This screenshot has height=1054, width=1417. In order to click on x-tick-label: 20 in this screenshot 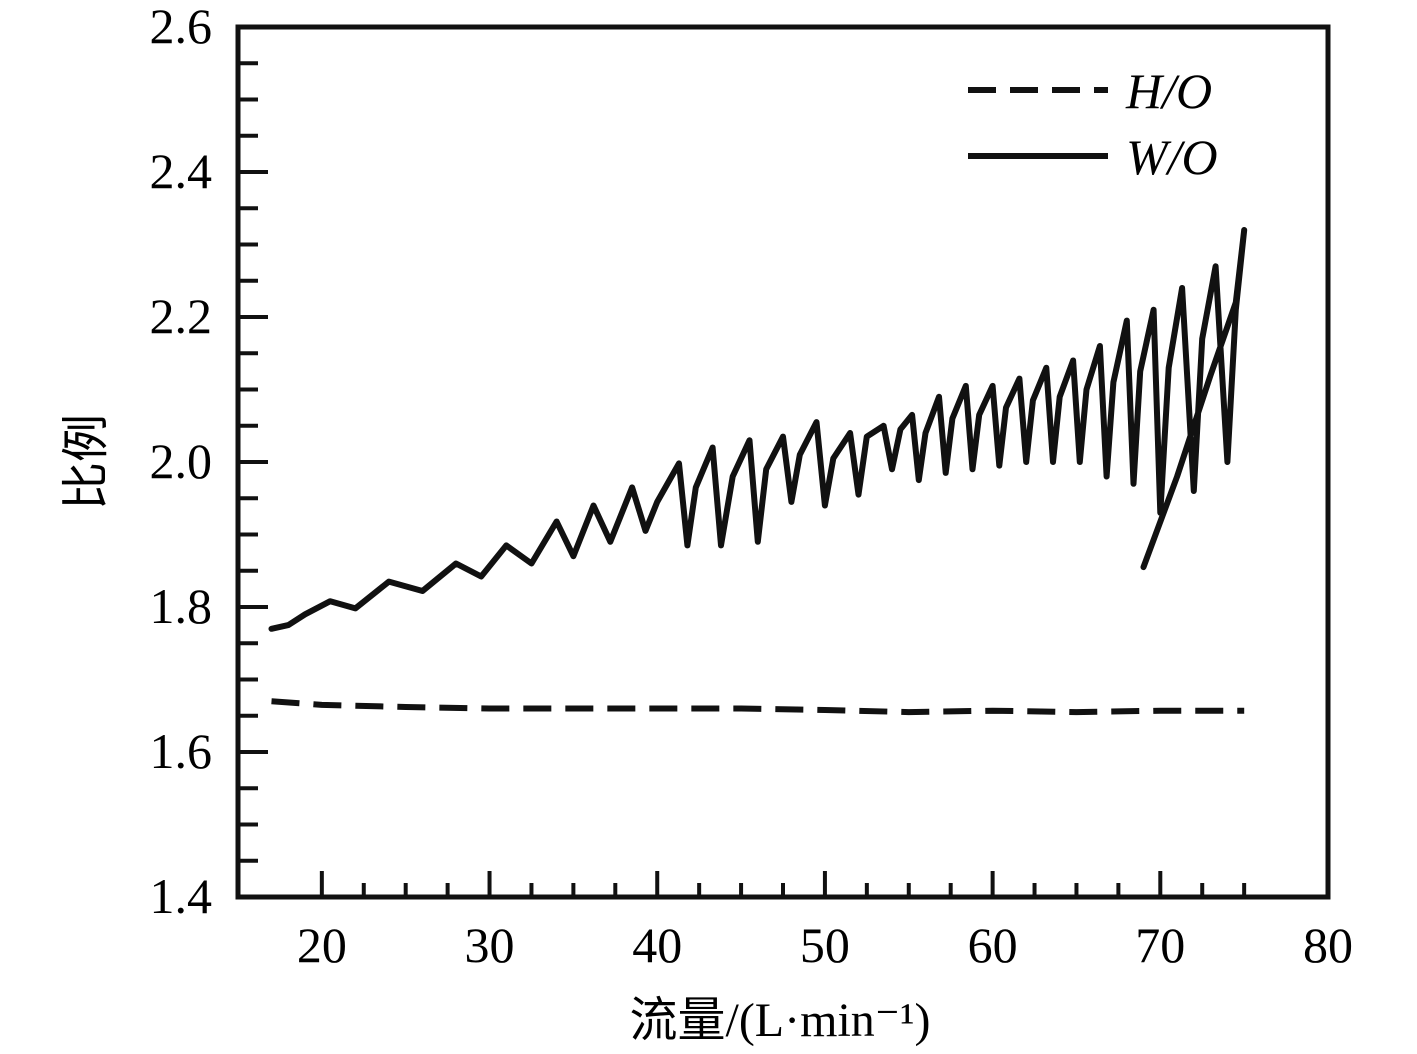, I will do `click(322, 945)`.